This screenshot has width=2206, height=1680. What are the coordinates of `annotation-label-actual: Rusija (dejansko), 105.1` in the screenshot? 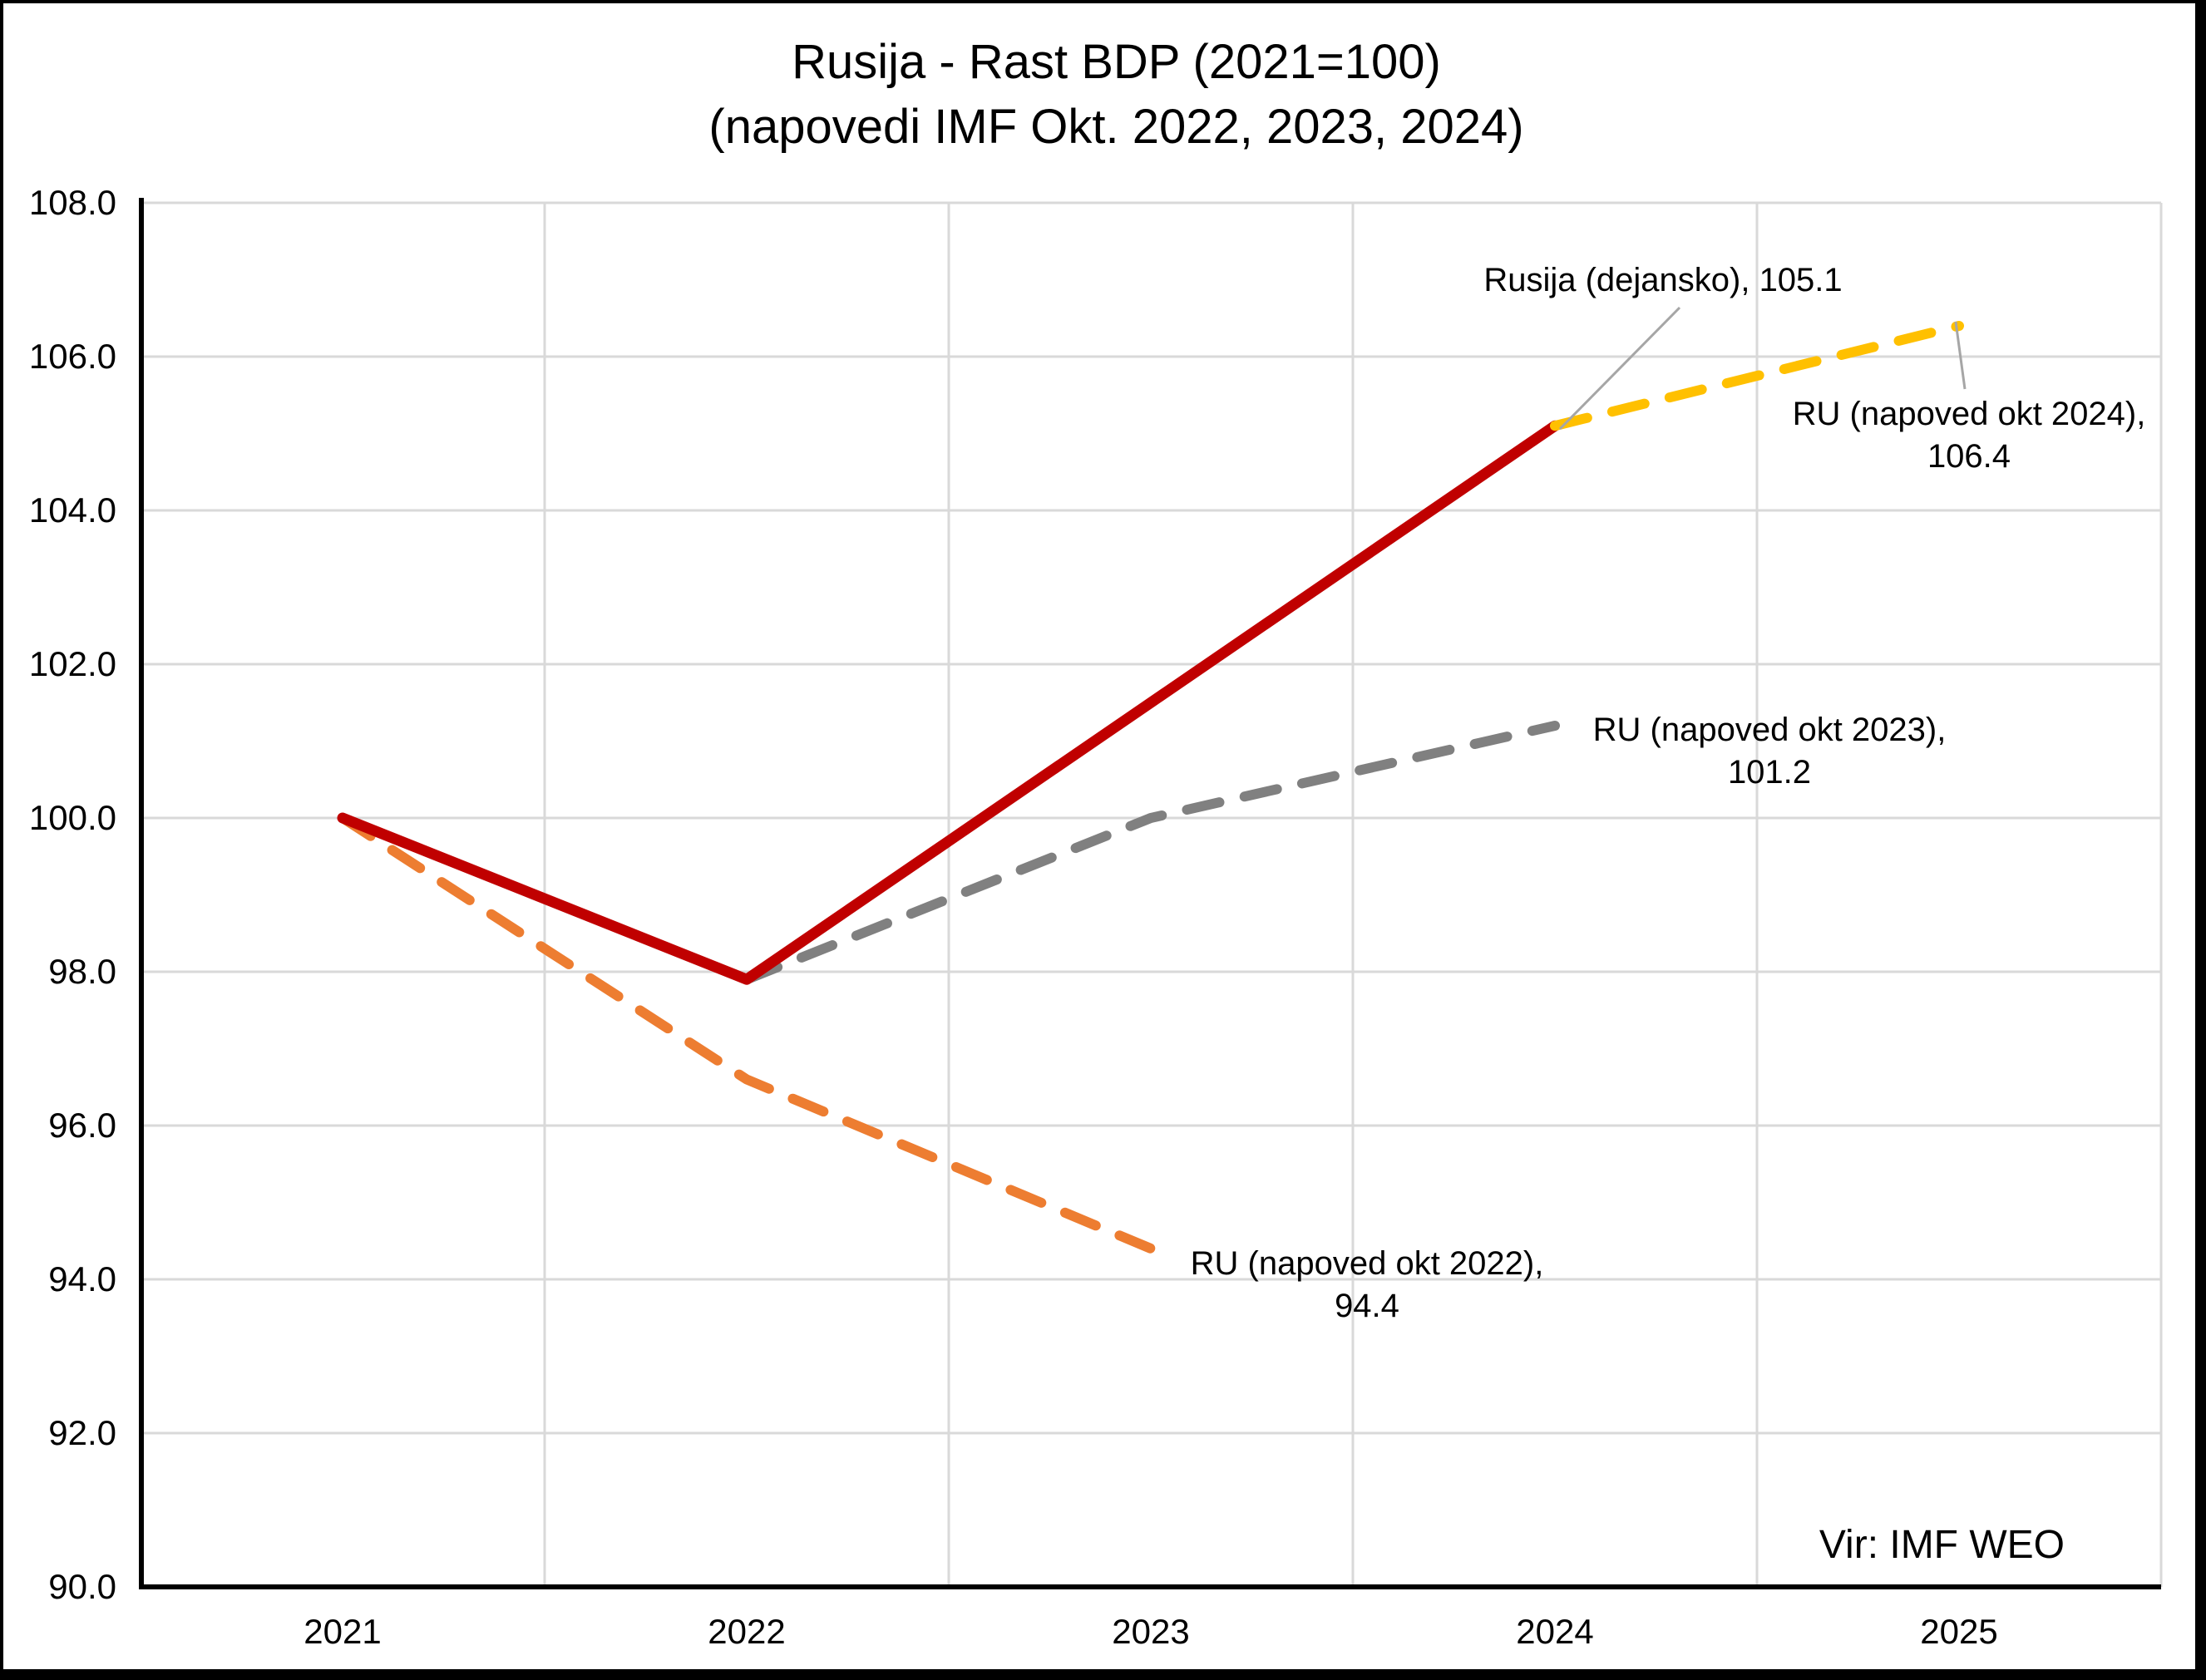 It's located at (1663, 280).